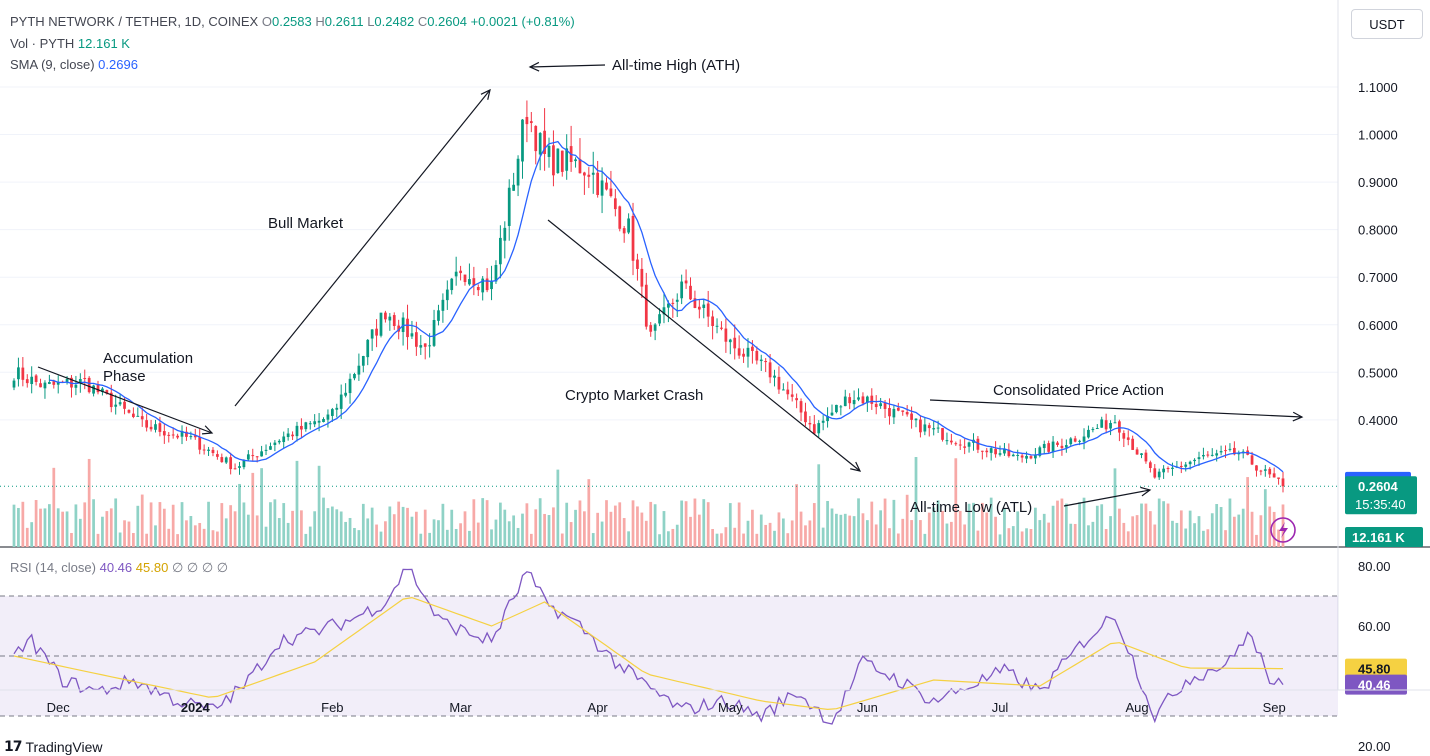 The width and height of the screenshot is (1430, 756). Describe the element at coordinates (1378, 277) in the screenshot. I see `price-tick-label: 0.7000` at that location.